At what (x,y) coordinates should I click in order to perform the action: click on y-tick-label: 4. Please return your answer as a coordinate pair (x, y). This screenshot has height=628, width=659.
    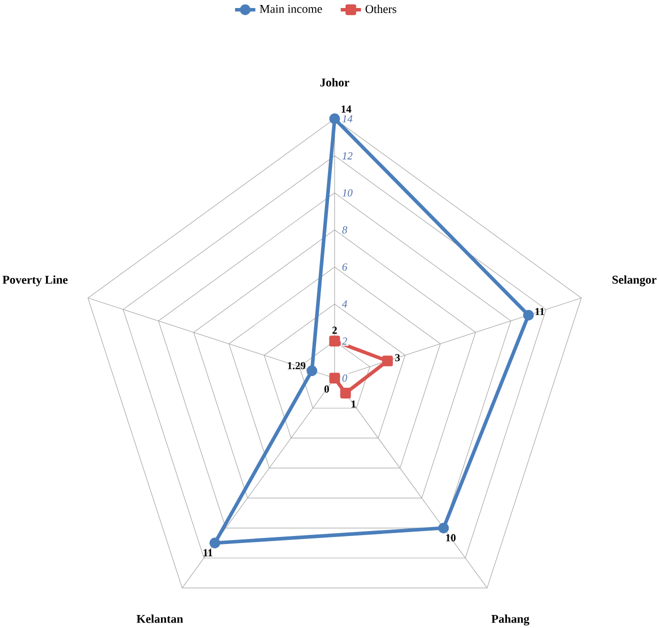
    Looking at the image, I should click on (345, 304).